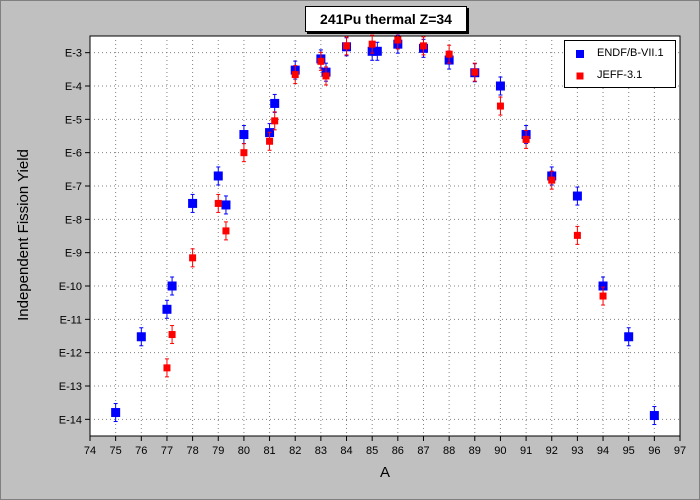 This screenshot has height=500, width=700. What do you see at coordinates (70, 420) in the screenshot?
I see `y-tick-label: E-14` at bounding box center [70, 420].